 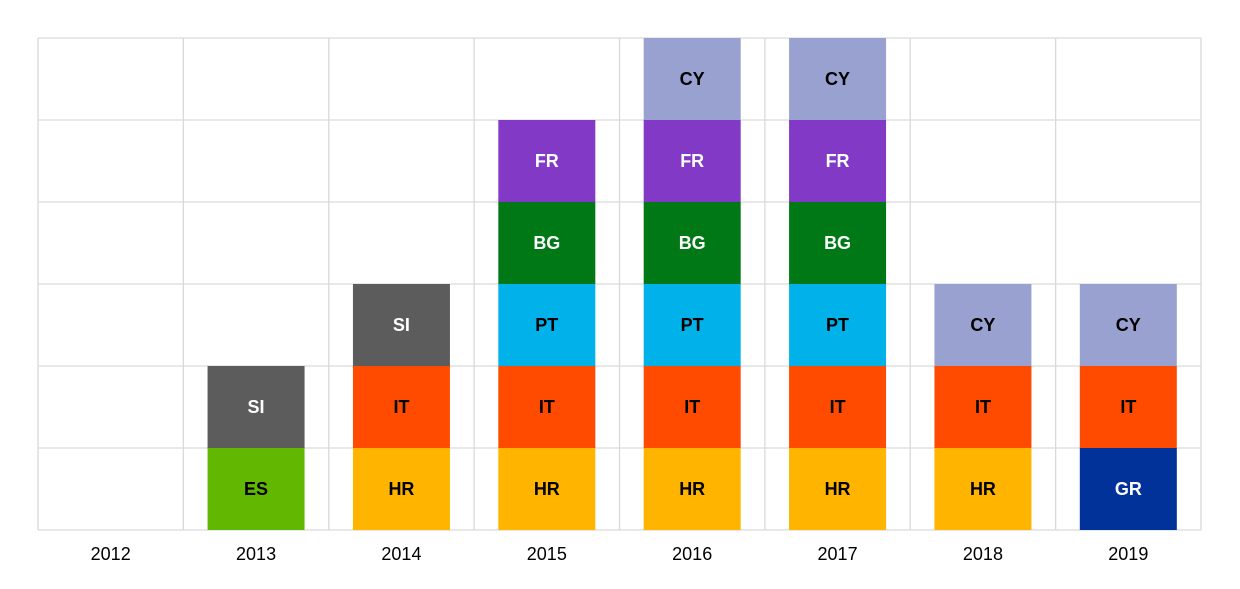 I want to click on x-tick-label: 2019, so click(x=1128, y=554).